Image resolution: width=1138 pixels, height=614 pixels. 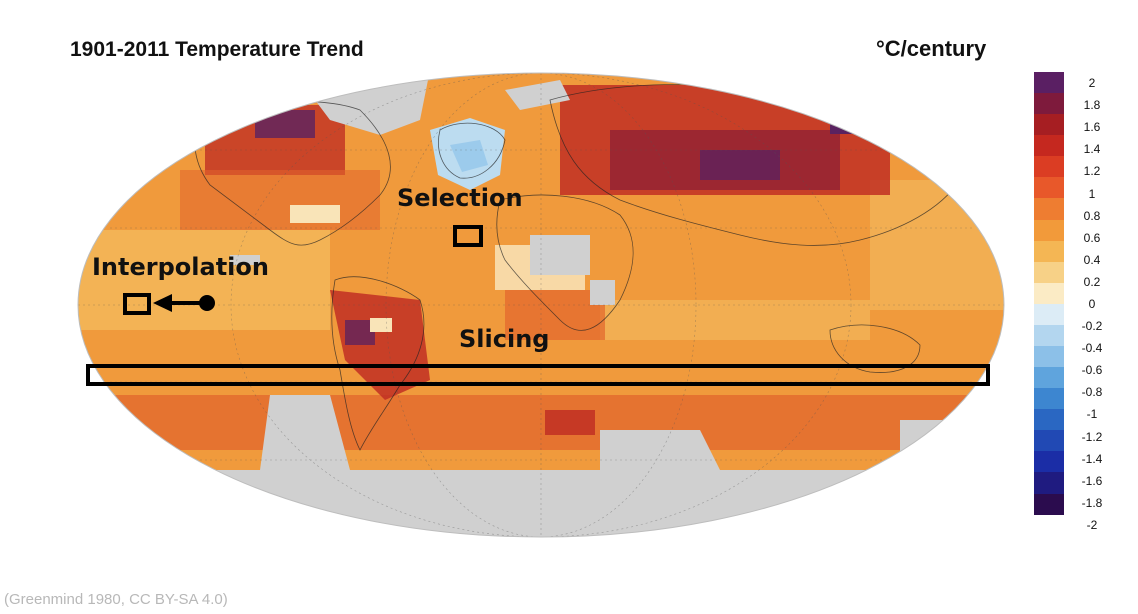 What do you see at coordinates (1092, 414) in the screenshot?
I see `colorbar-tick-label: -1` at bounding box center [1092, 414].